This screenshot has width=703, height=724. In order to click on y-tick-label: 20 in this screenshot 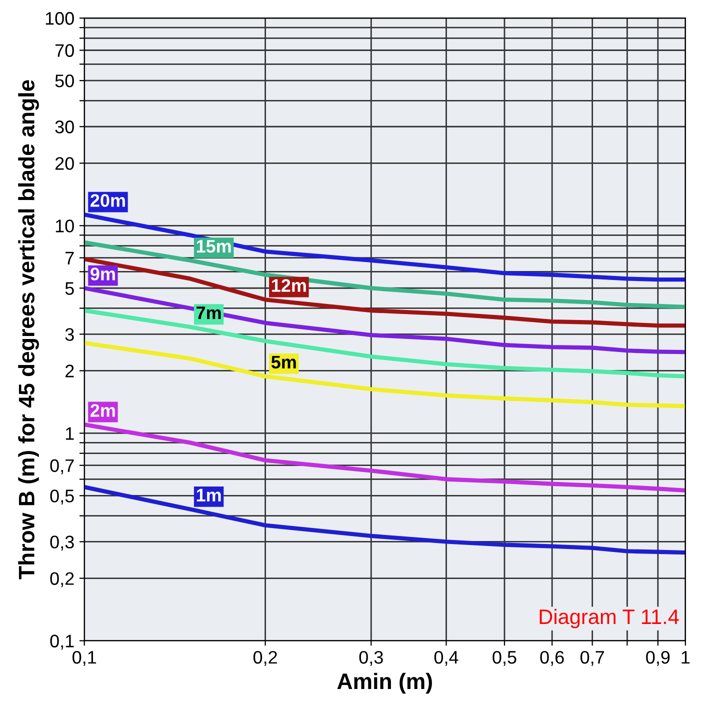, I will do `click(64, 163)`.